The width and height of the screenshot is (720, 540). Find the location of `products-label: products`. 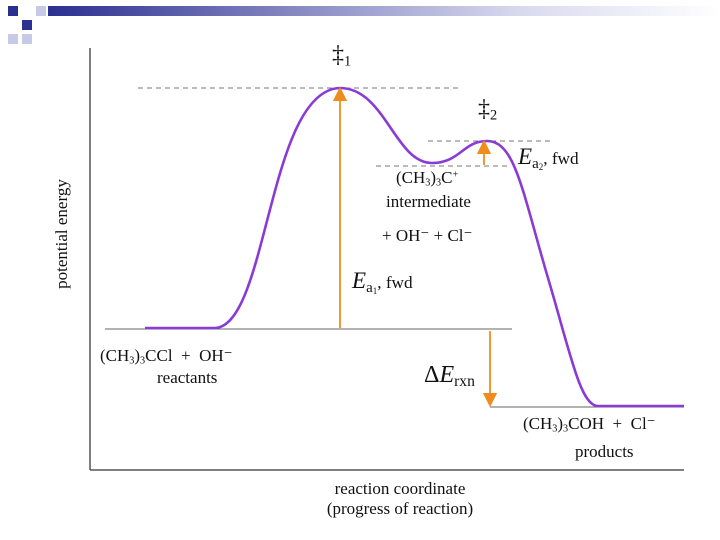

products-label: products is located at coordinates (604, 451).